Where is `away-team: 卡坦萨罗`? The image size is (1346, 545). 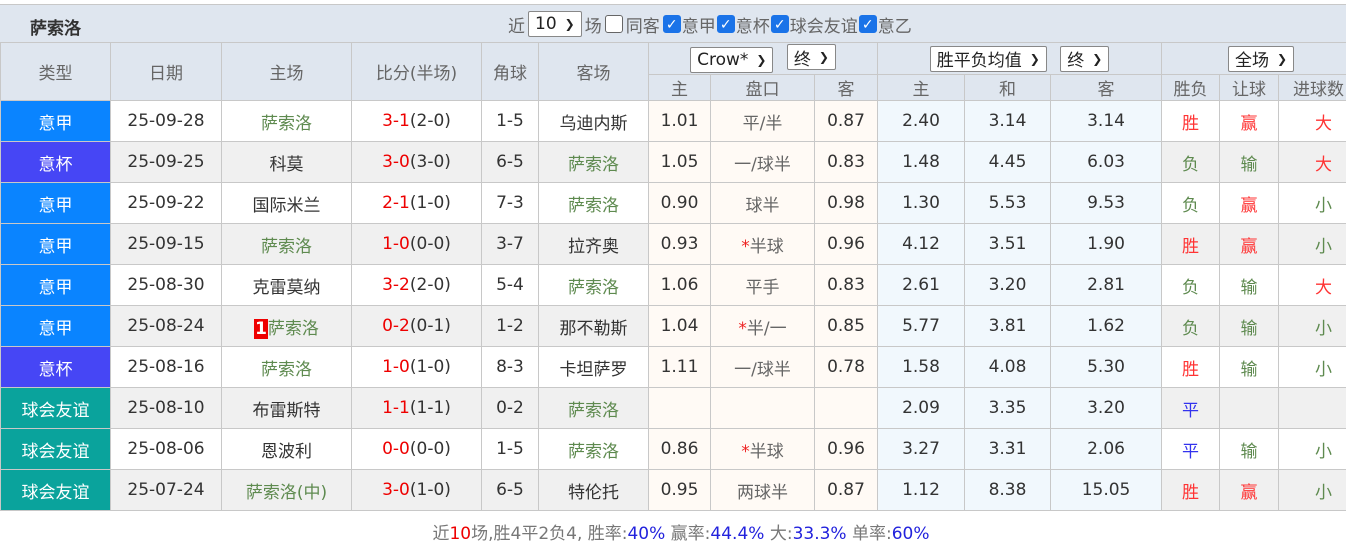 away-team: 卡坦萨罗 is located at coordinates (593, 367).